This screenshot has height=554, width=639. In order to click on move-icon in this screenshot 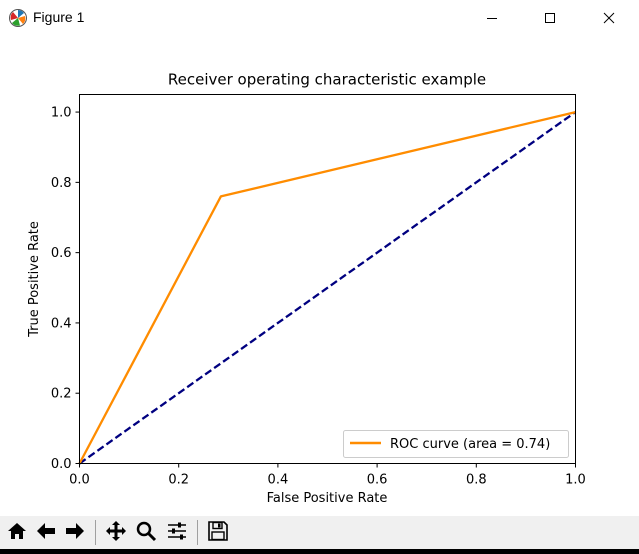, I will do `click(116, 533)`.